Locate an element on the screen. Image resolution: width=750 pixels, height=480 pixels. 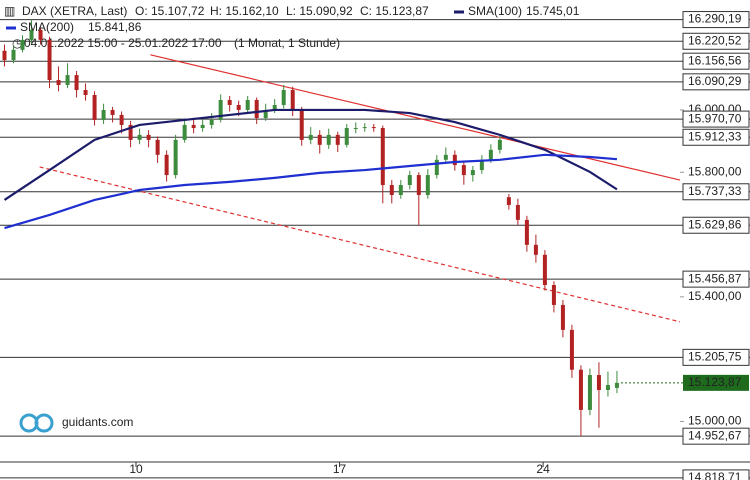
level-label: 16.156,56 is located at coordinates (715, 60).